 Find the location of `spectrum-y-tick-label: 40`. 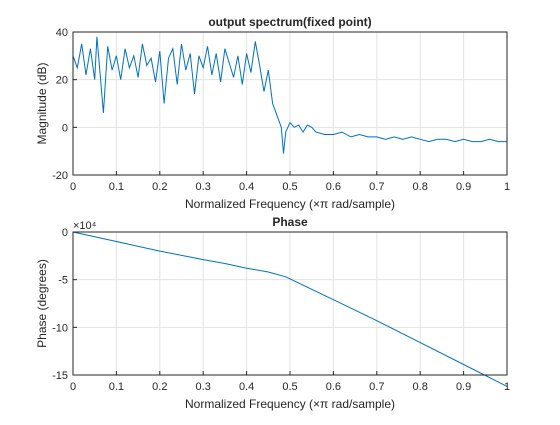

spectrum-y-tick-label: 40 is located at coordinates (62, 33).